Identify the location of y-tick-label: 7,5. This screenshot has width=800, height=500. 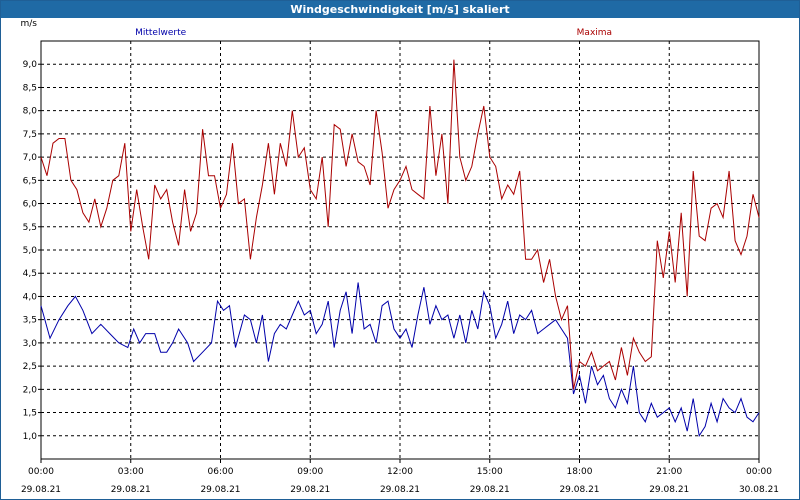
(30, 135).